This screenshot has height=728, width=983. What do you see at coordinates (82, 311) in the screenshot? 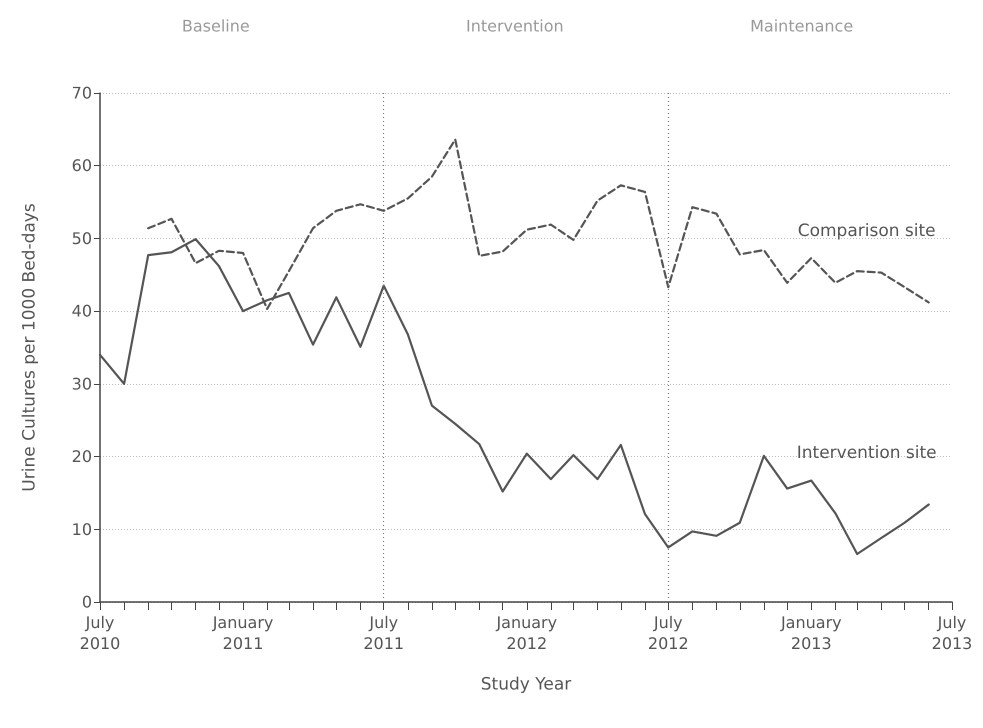
I see `y-tick-label: 40` at bounding box center [82, 311].